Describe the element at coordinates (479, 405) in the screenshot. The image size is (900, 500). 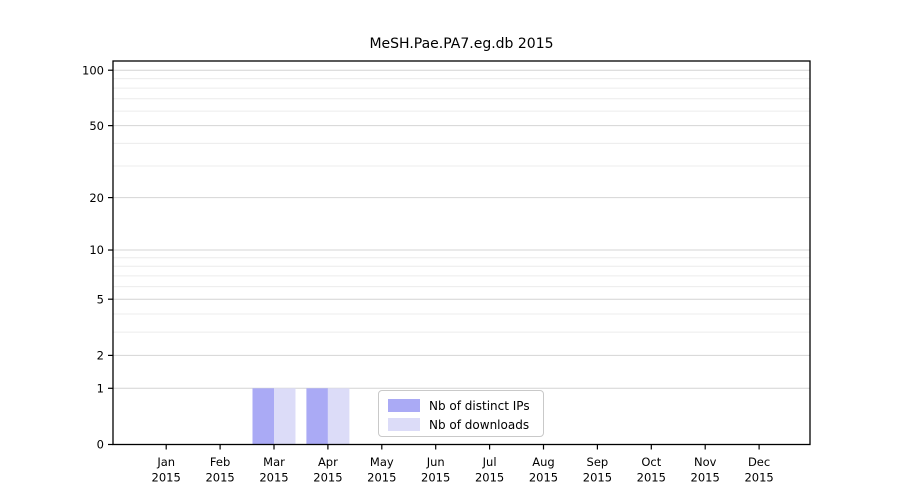
I see `legend-label-distinct-ips: Nb of distinct IPs` at that location.